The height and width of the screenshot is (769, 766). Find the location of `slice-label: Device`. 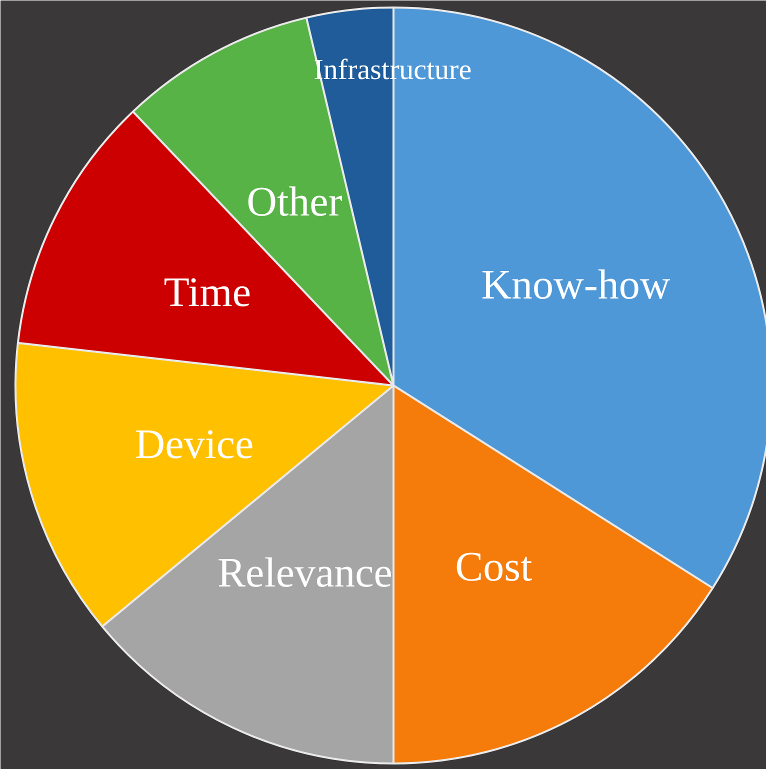

slice-label: Device is located at coordinates (194, 445).